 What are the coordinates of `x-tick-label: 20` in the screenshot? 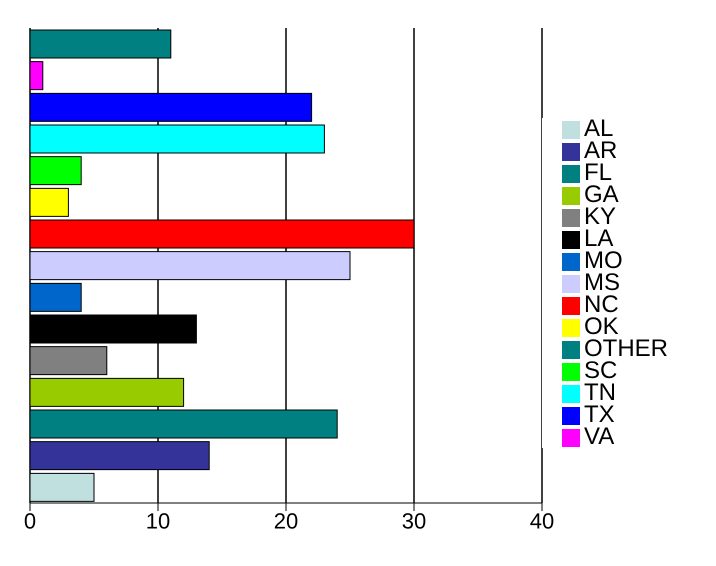 It's located at (286, 521).